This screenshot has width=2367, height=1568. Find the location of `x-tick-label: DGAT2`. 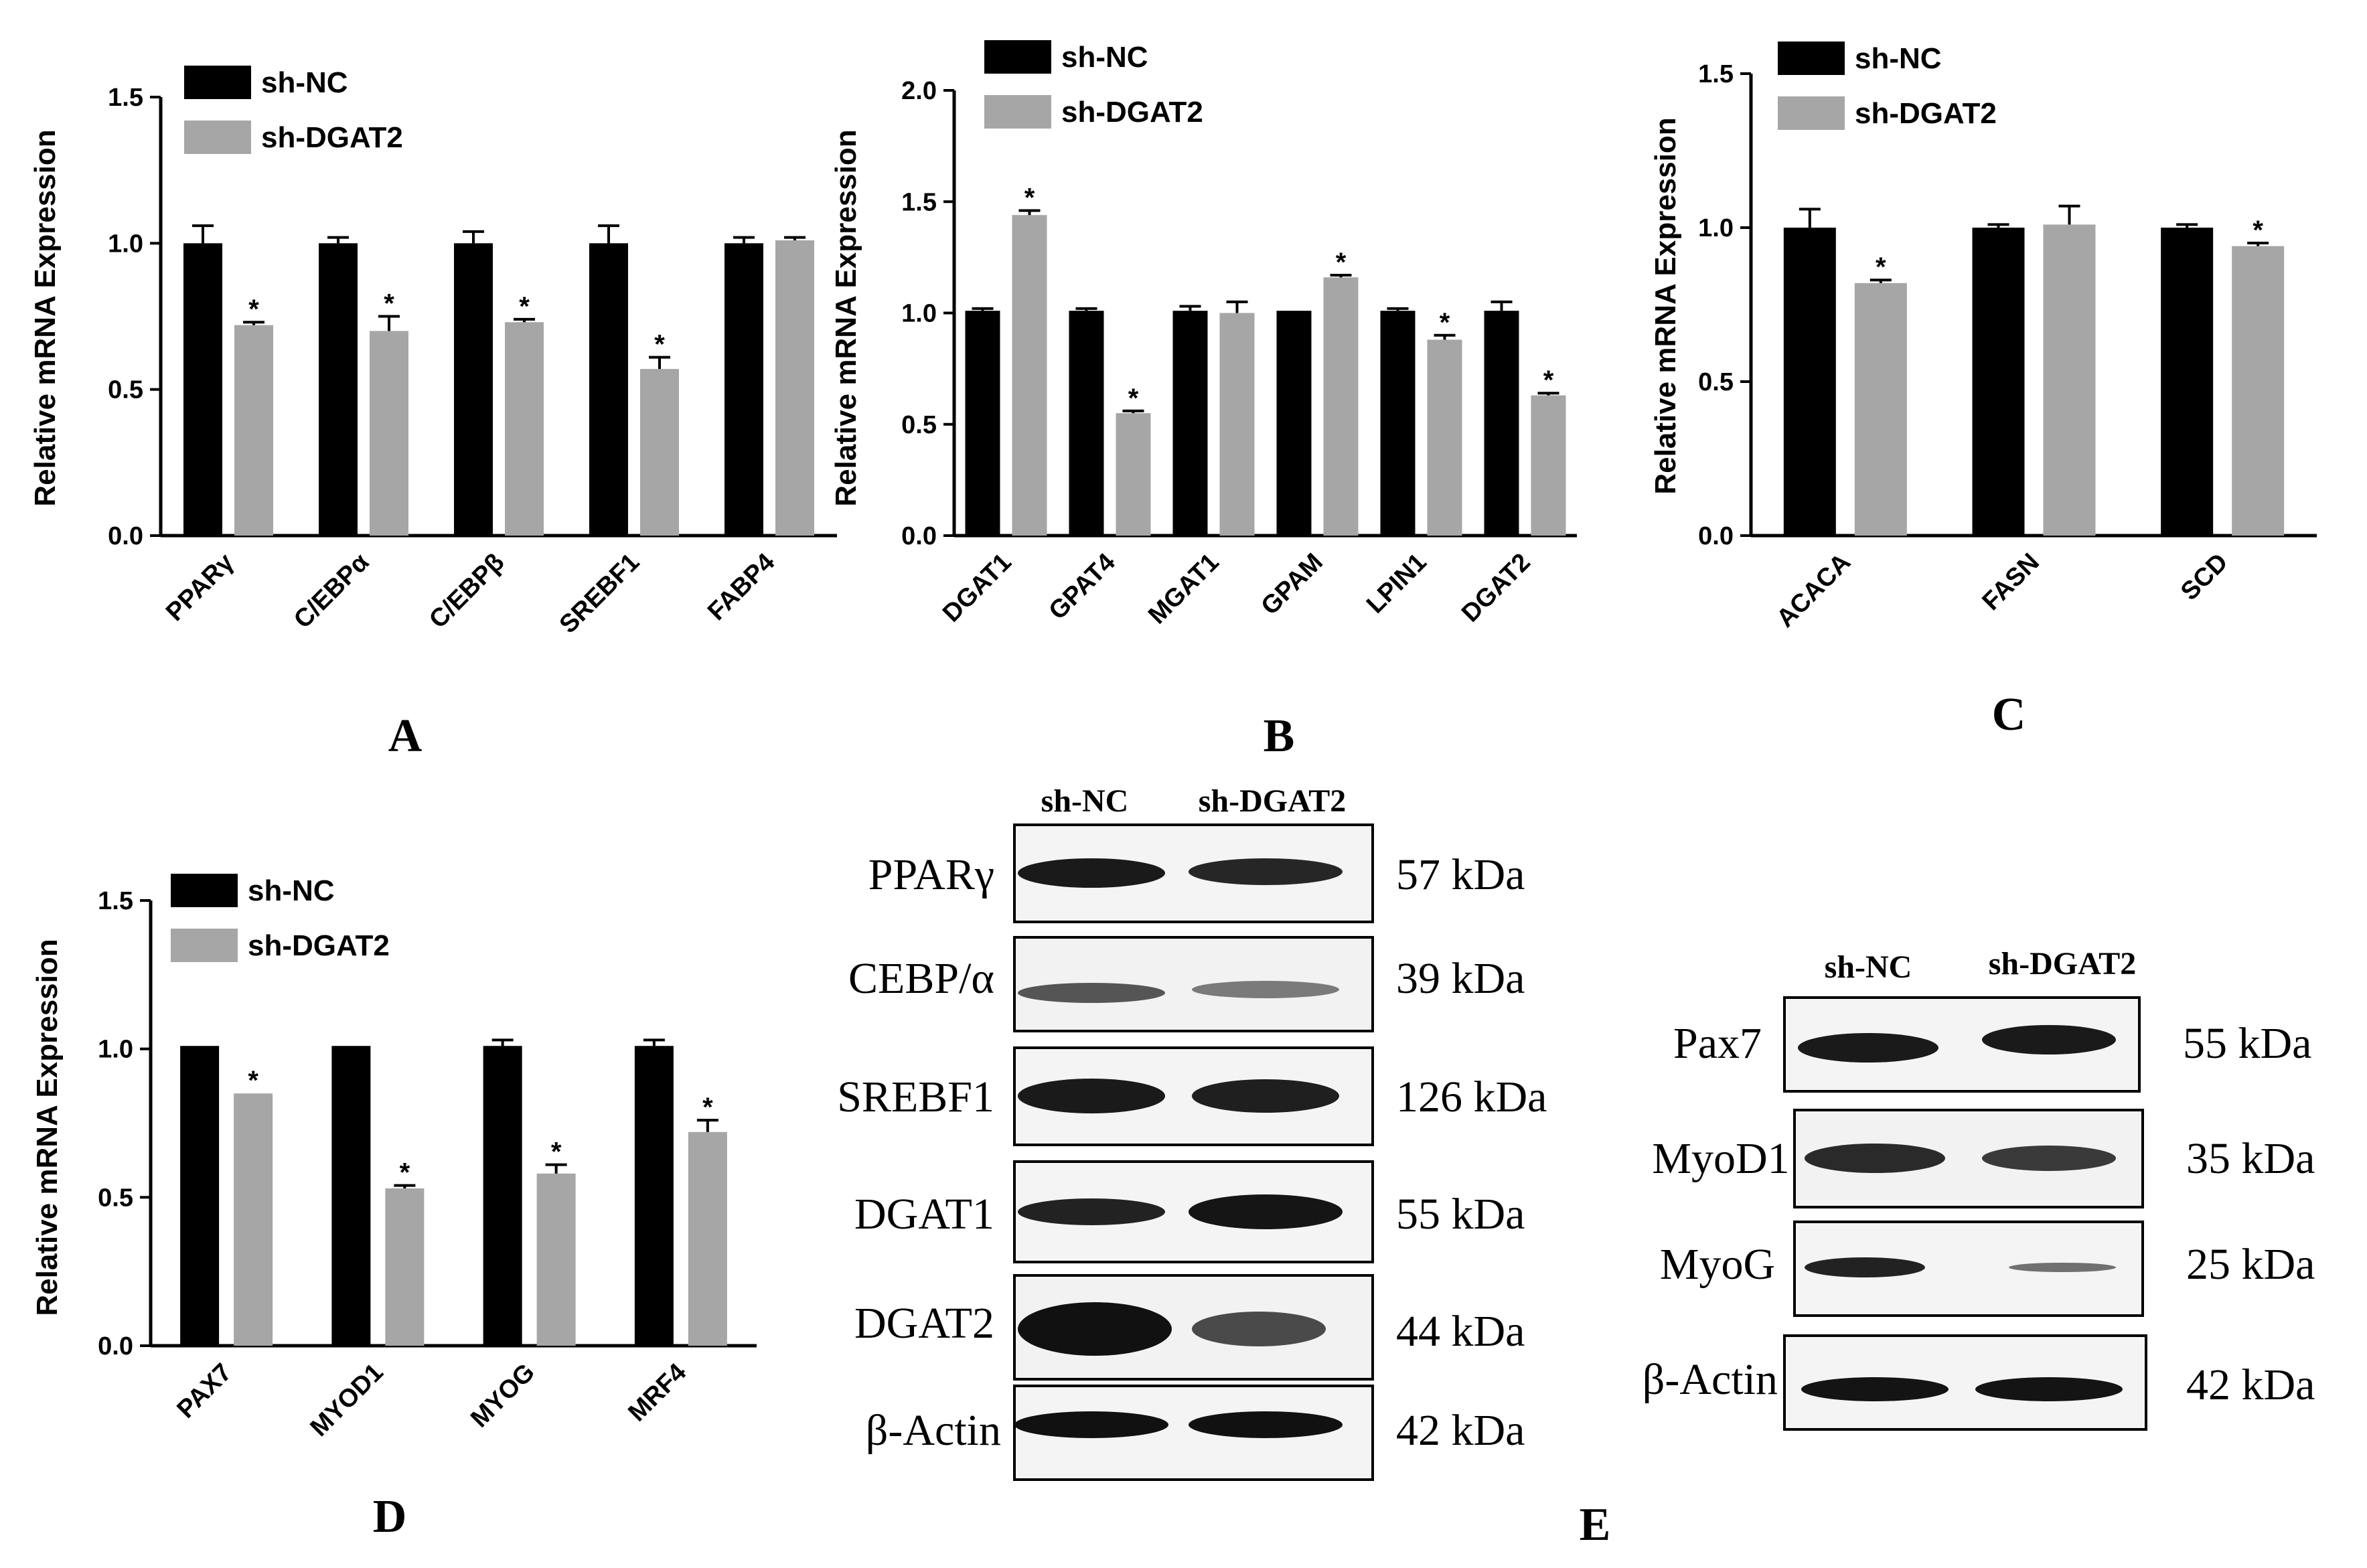

x-tick-label: DGAT2 is located at coordinates (1496, 588).